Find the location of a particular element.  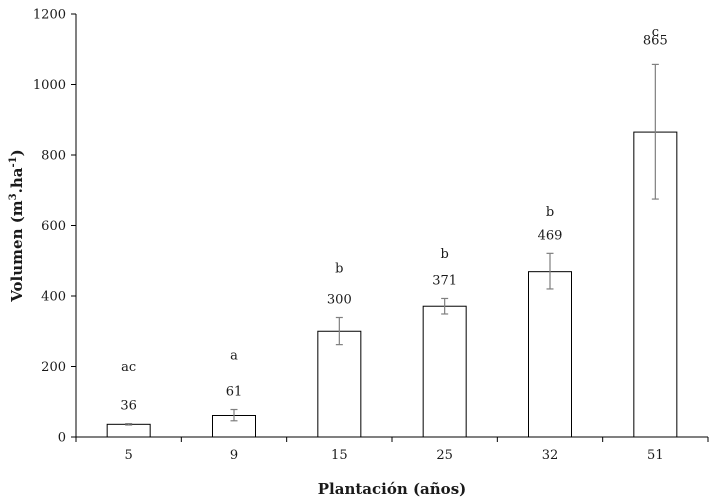

value-label-32: 469 is located at coordinates (550, 235).